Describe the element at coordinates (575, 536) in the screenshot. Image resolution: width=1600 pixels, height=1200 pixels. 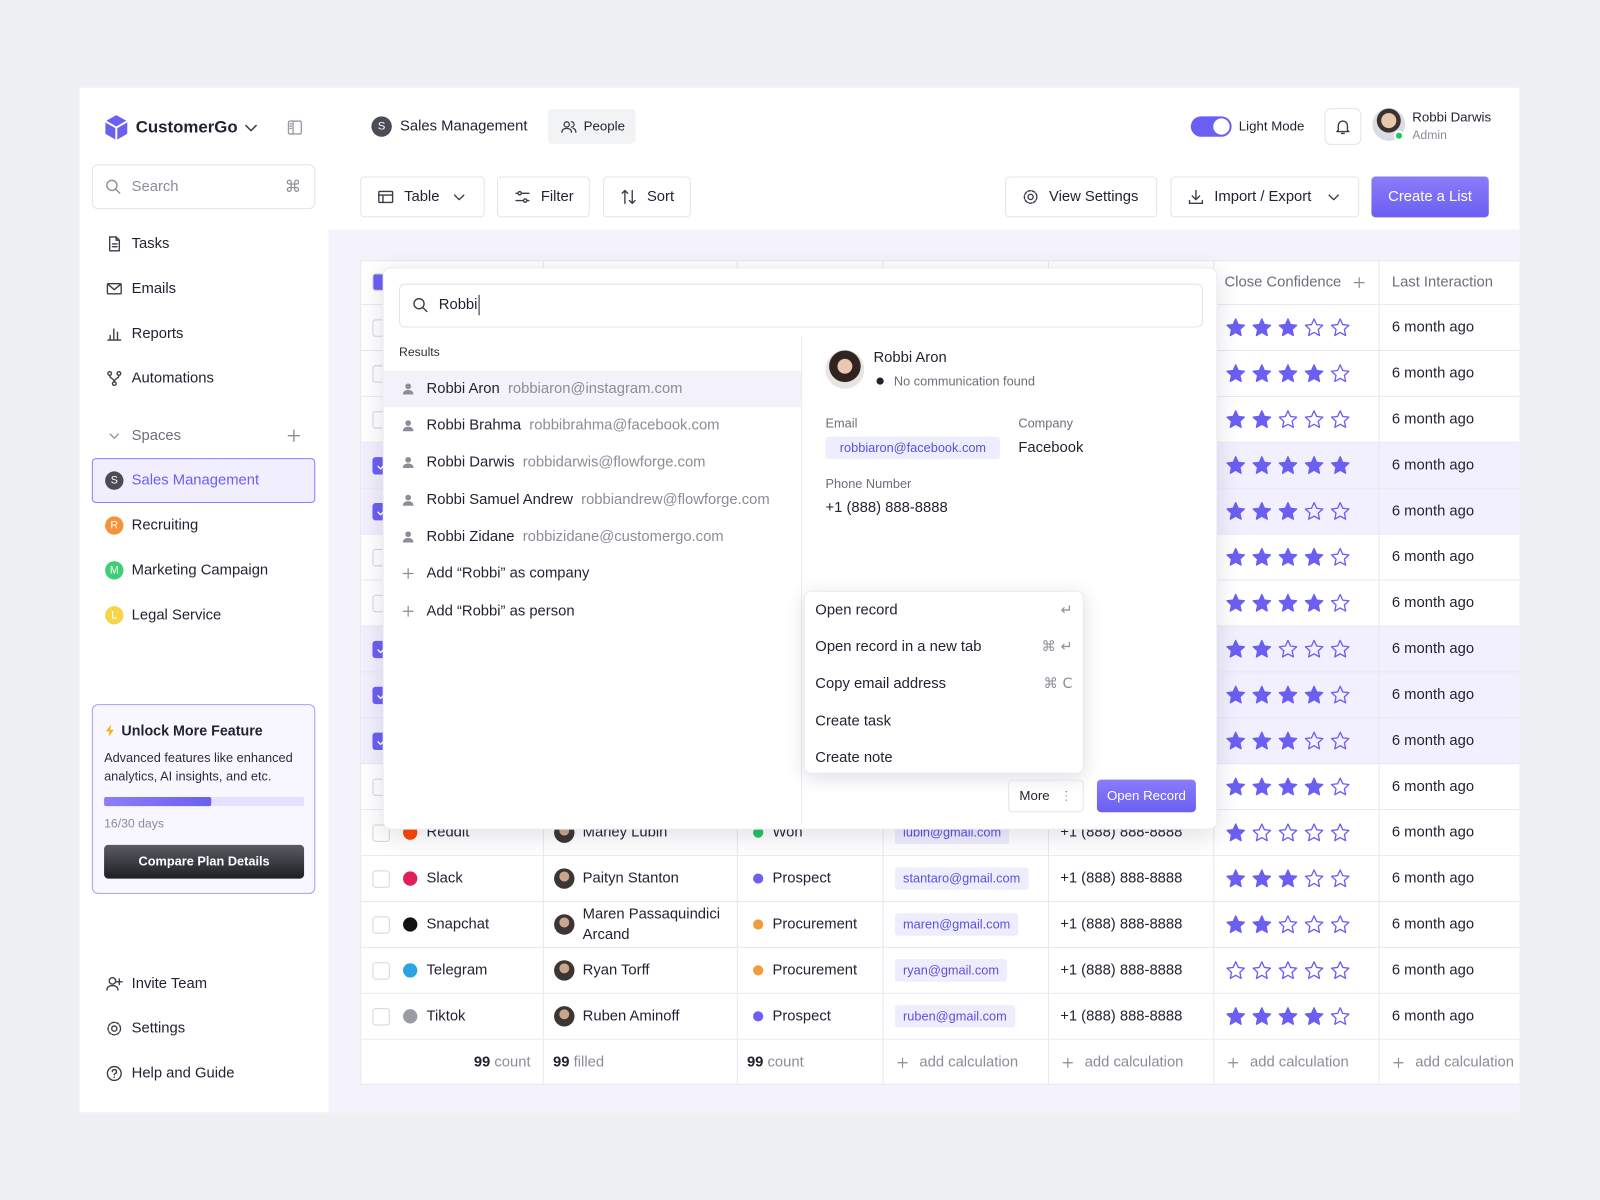
I see `result-item: Robbi Zidane robbizidane@customergo.com` at that location.